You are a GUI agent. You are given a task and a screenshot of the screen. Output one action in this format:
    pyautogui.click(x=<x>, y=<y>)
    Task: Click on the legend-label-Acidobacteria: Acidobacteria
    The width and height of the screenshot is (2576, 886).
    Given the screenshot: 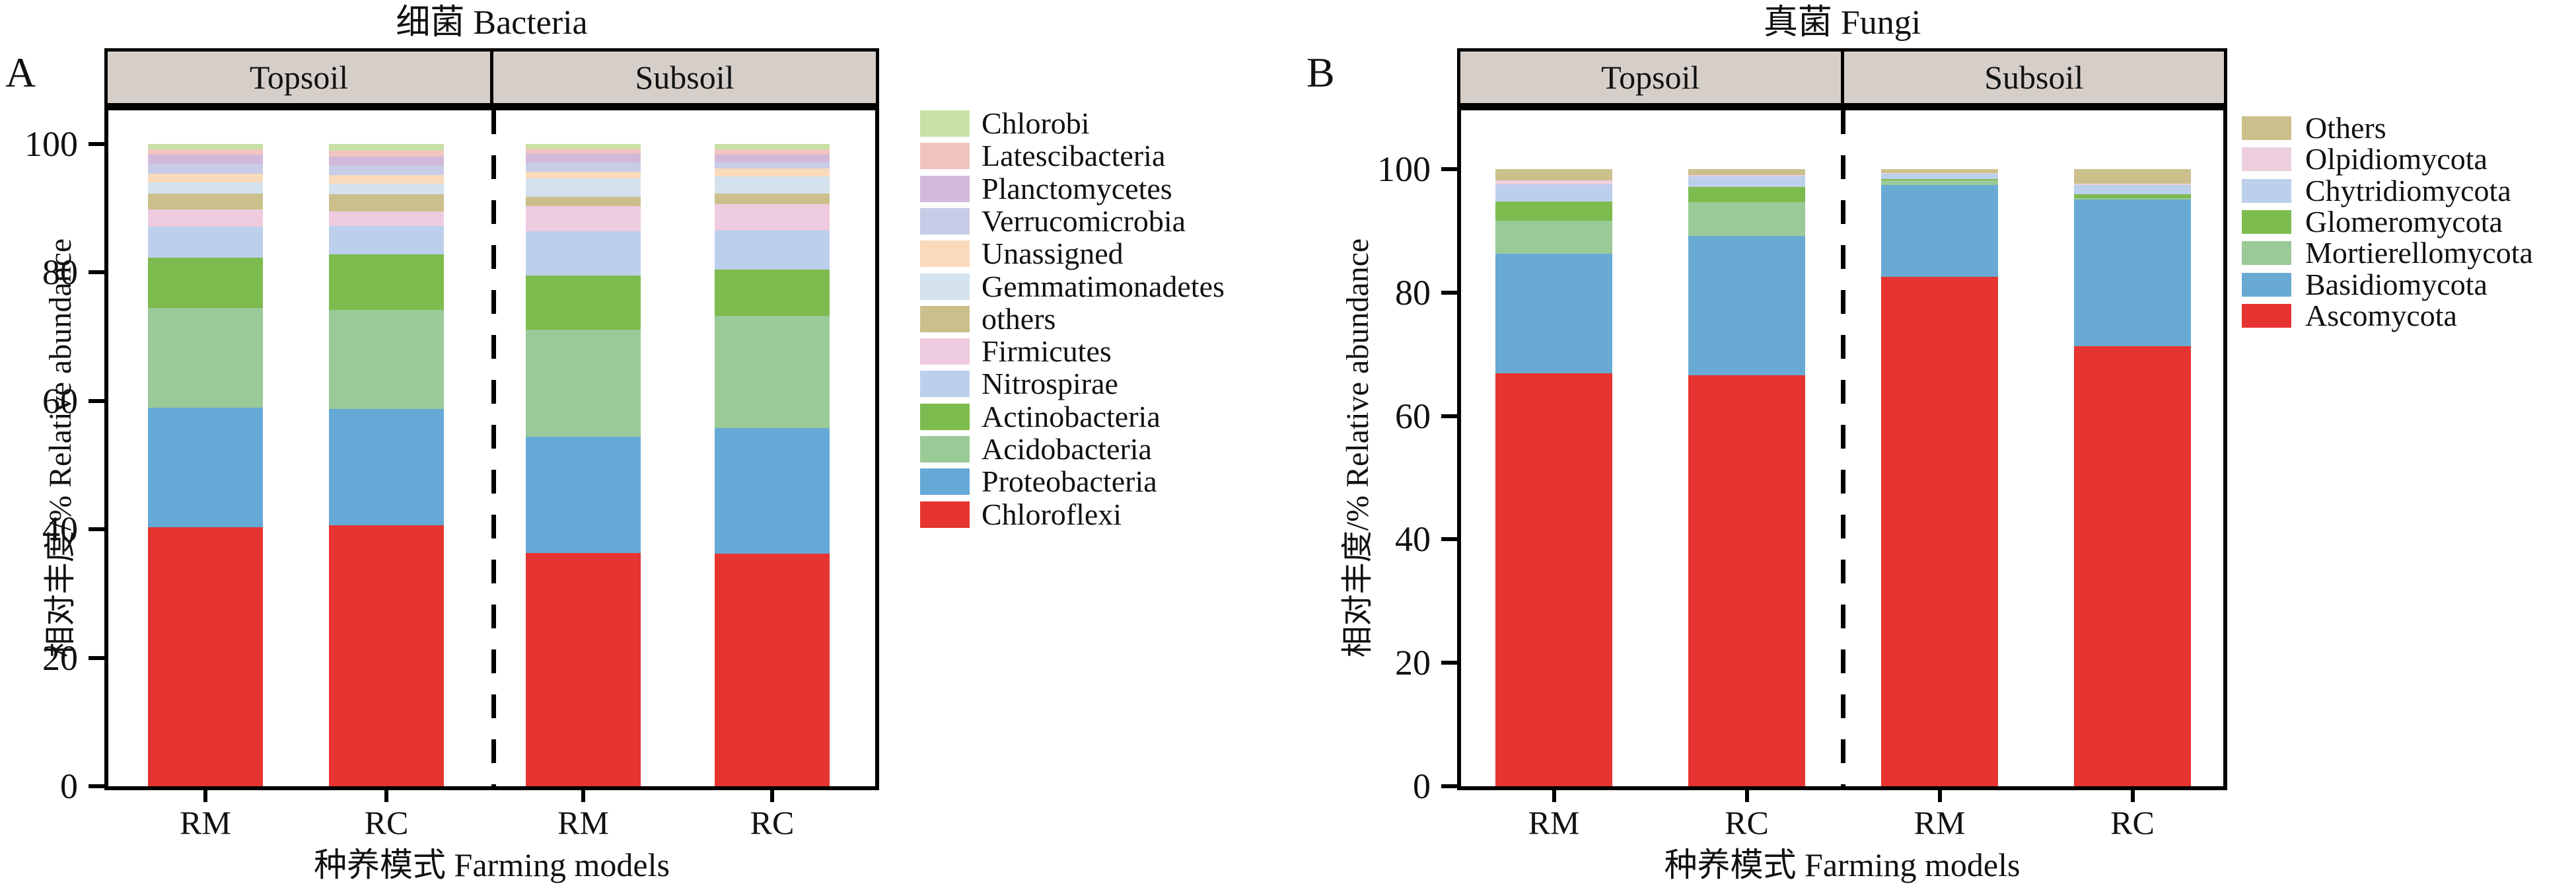 What is the action you would take?
    pyautogui.click(x=1067, y=449)
    